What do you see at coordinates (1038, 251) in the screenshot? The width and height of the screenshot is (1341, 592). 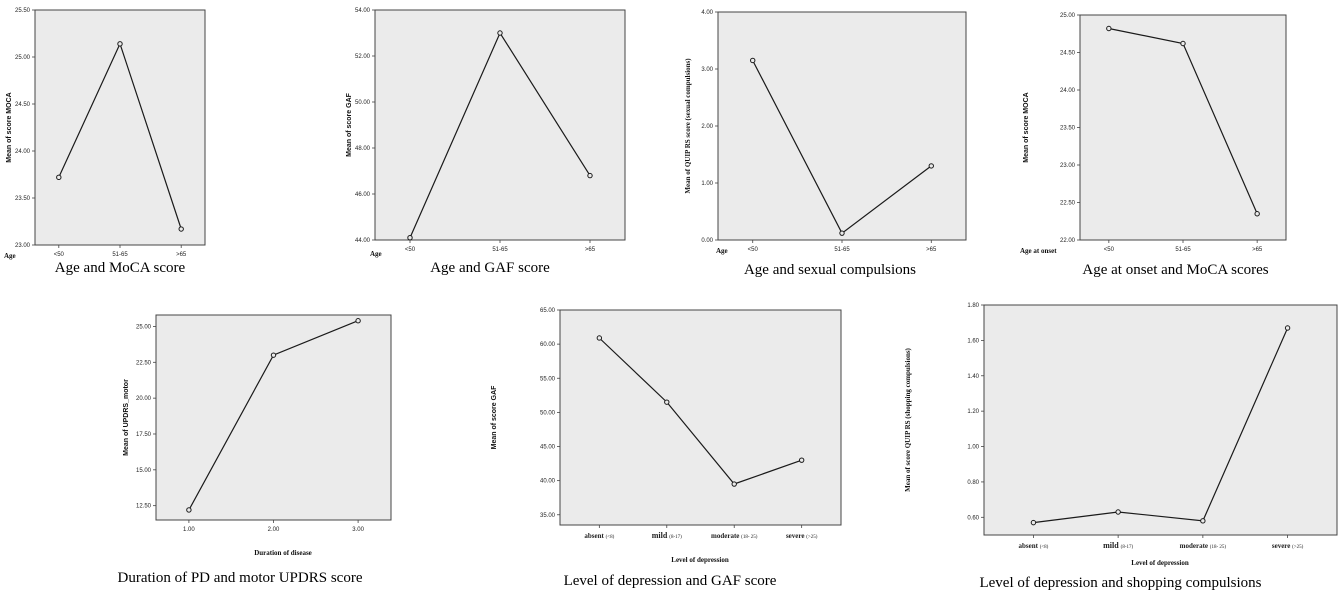 I see `x-axis-label: Age at onset` at bounding box center [1038, 251].